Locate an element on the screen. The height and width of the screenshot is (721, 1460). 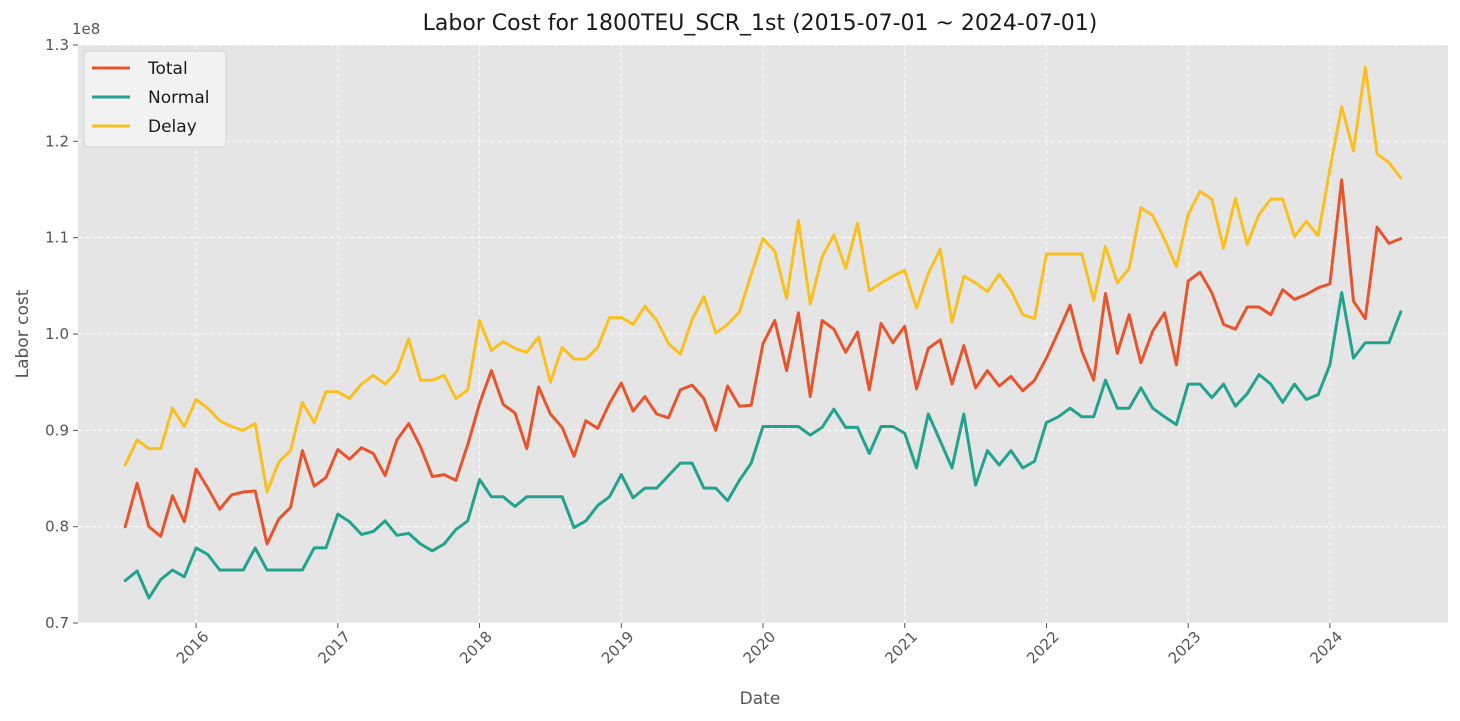
y-tick-label: 0.9 is located at coordinates (57, 430).